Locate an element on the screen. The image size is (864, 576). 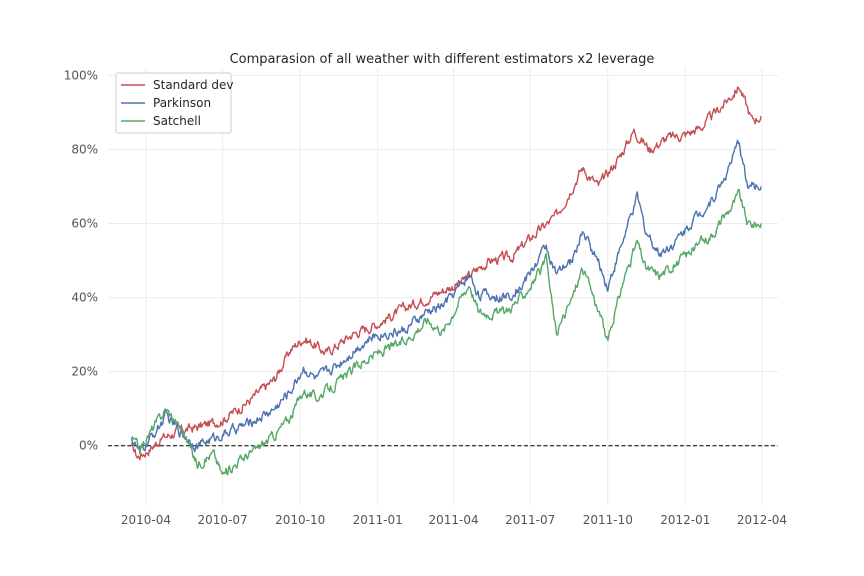
x-tick-label: 2010-10 is located at coordinates (300, 520).